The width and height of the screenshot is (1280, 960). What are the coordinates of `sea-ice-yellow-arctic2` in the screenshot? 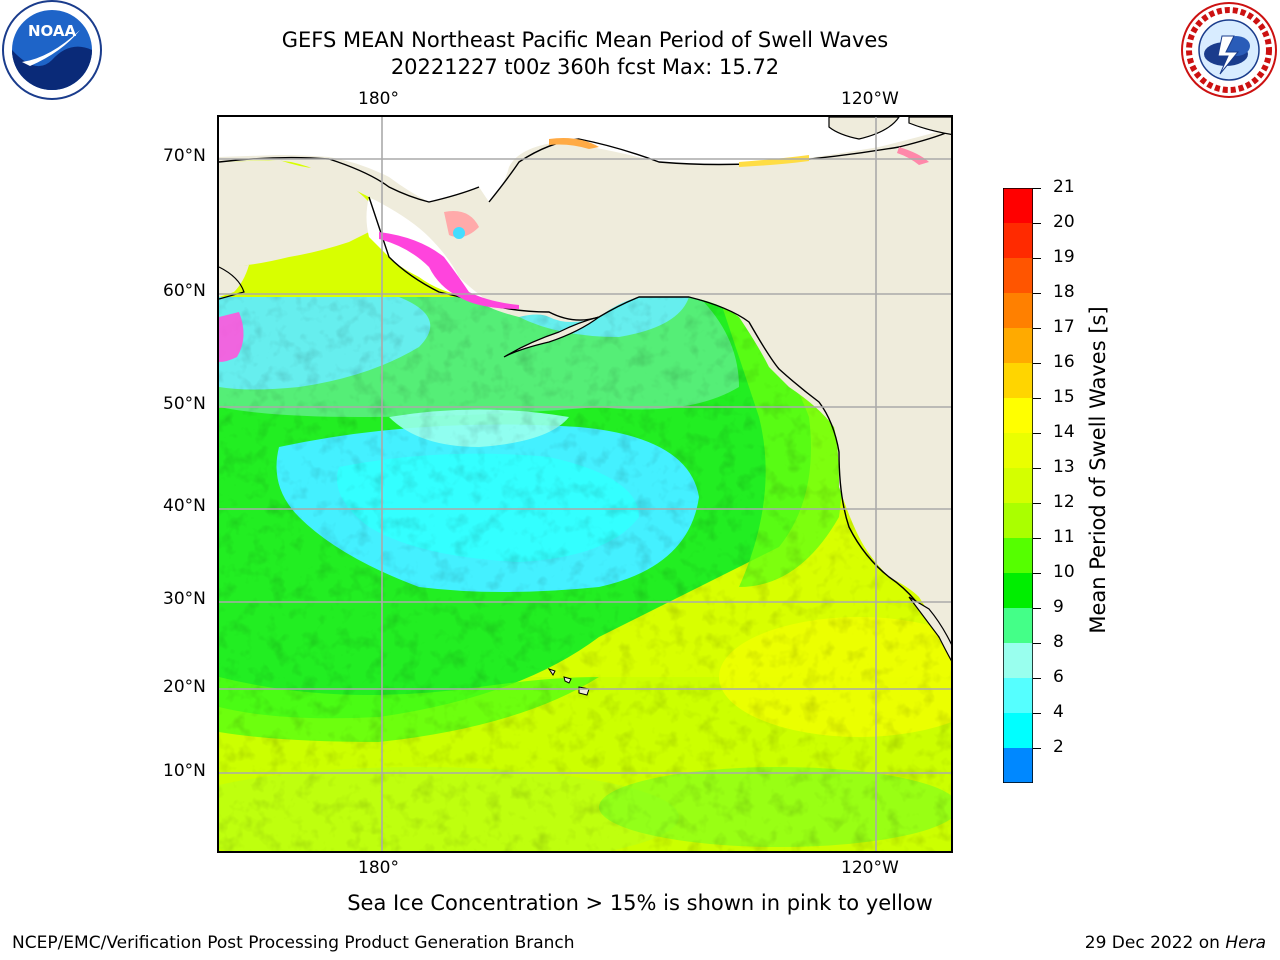 It's located at (774, 161).